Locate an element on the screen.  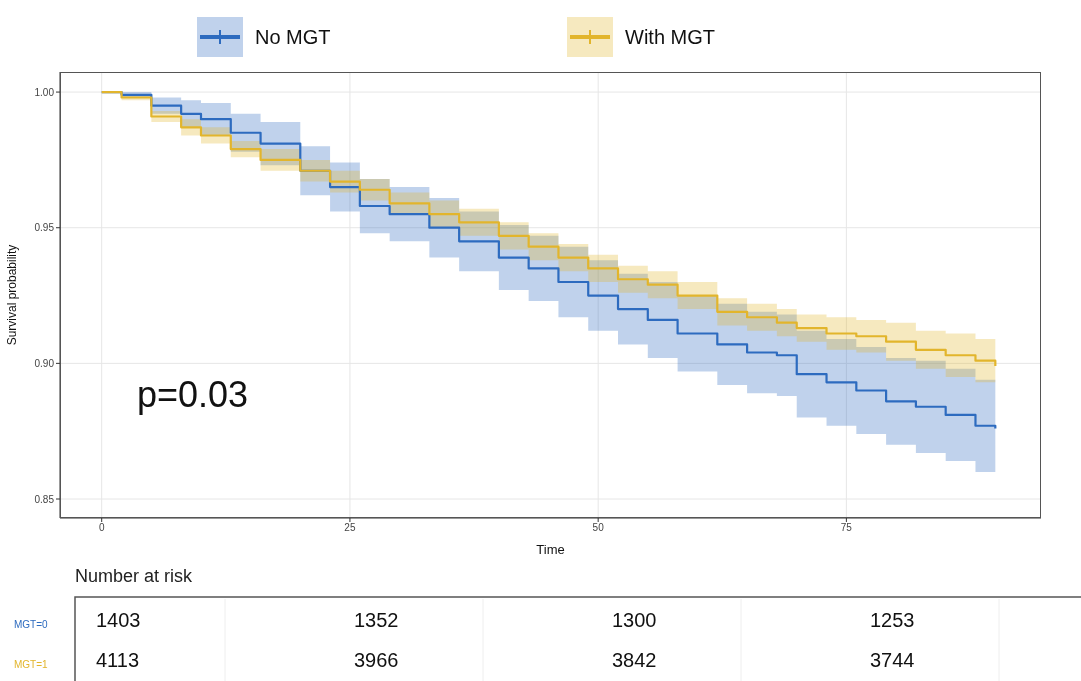
x-tick-label: 0 is located at coordinates (101, 528).